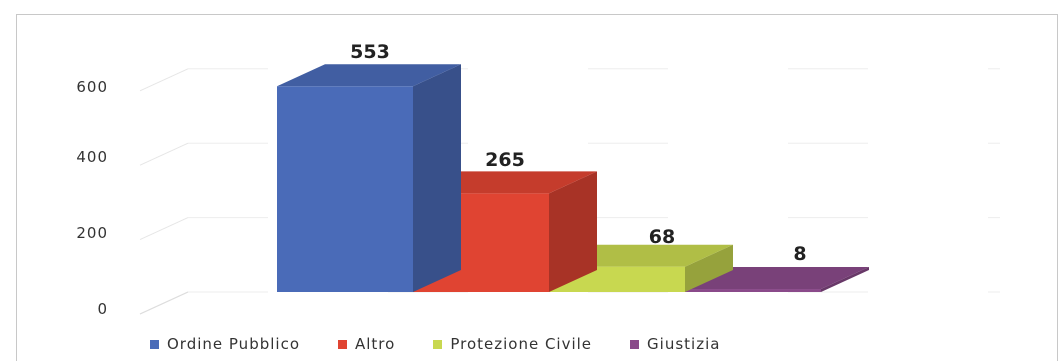  What do you see at coordinates (164, 303) in the screenshot?
I see `axis-floor-edge` at bounding box center [164, 303].